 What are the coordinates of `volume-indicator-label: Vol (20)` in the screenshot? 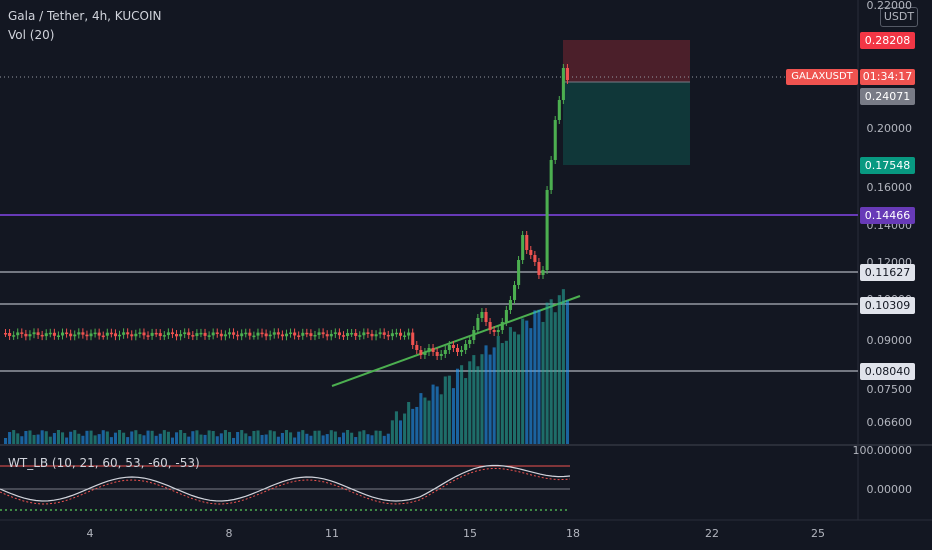 It's located at (31, 35).